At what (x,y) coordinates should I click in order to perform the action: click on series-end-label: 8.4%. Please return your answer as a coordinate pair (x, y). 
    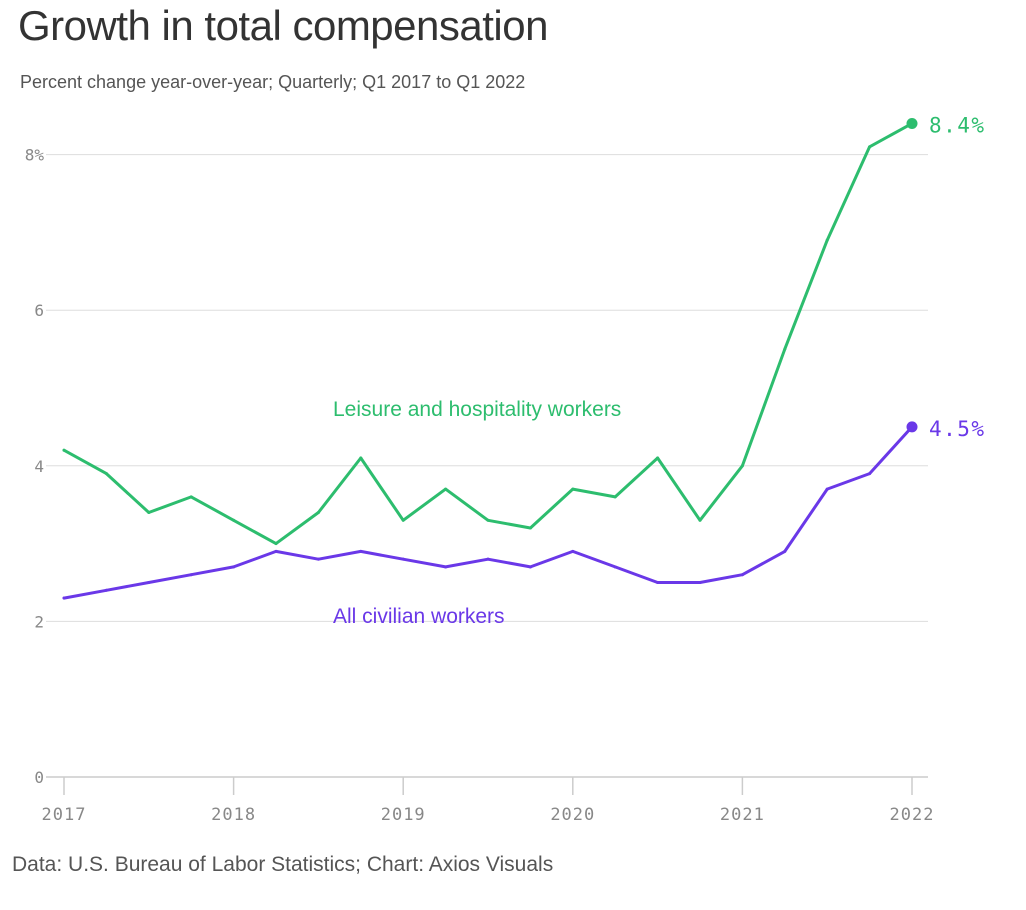
    Looking at the image, I should click on (957, 125).